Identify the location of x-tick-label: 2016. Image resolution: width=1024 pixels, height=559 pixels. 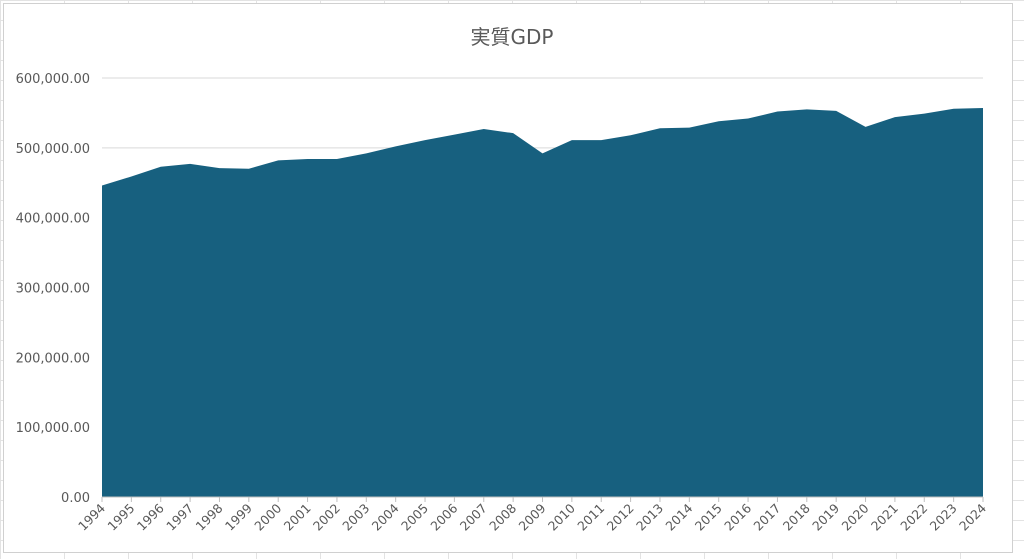
(737, 516).